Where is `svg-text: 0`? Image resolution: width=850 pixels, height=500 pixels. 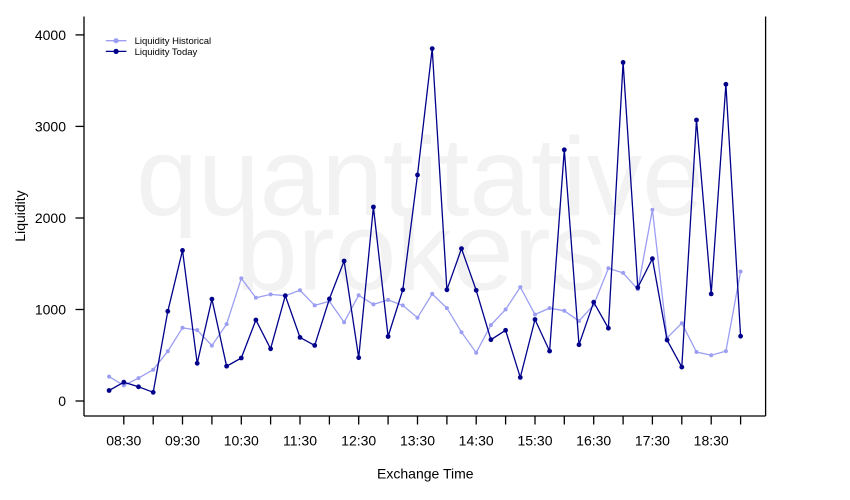
svg-text: 0 is located at coordinates (62, 401).